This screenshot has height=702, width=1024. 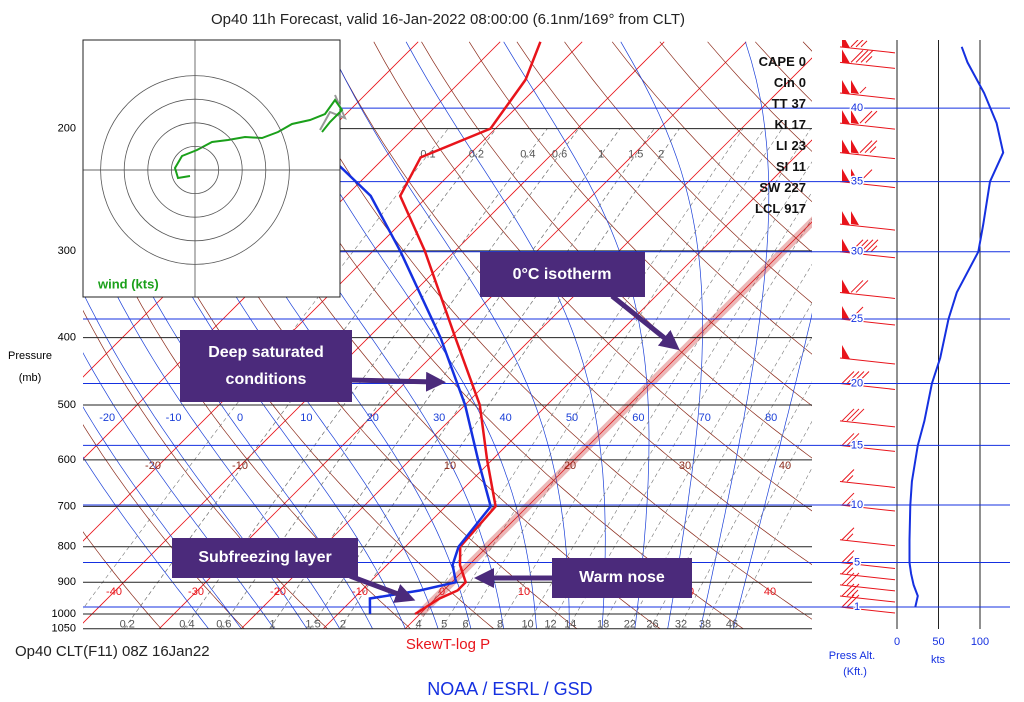 I want to click on annotation-box, so click(x=266, y=366).